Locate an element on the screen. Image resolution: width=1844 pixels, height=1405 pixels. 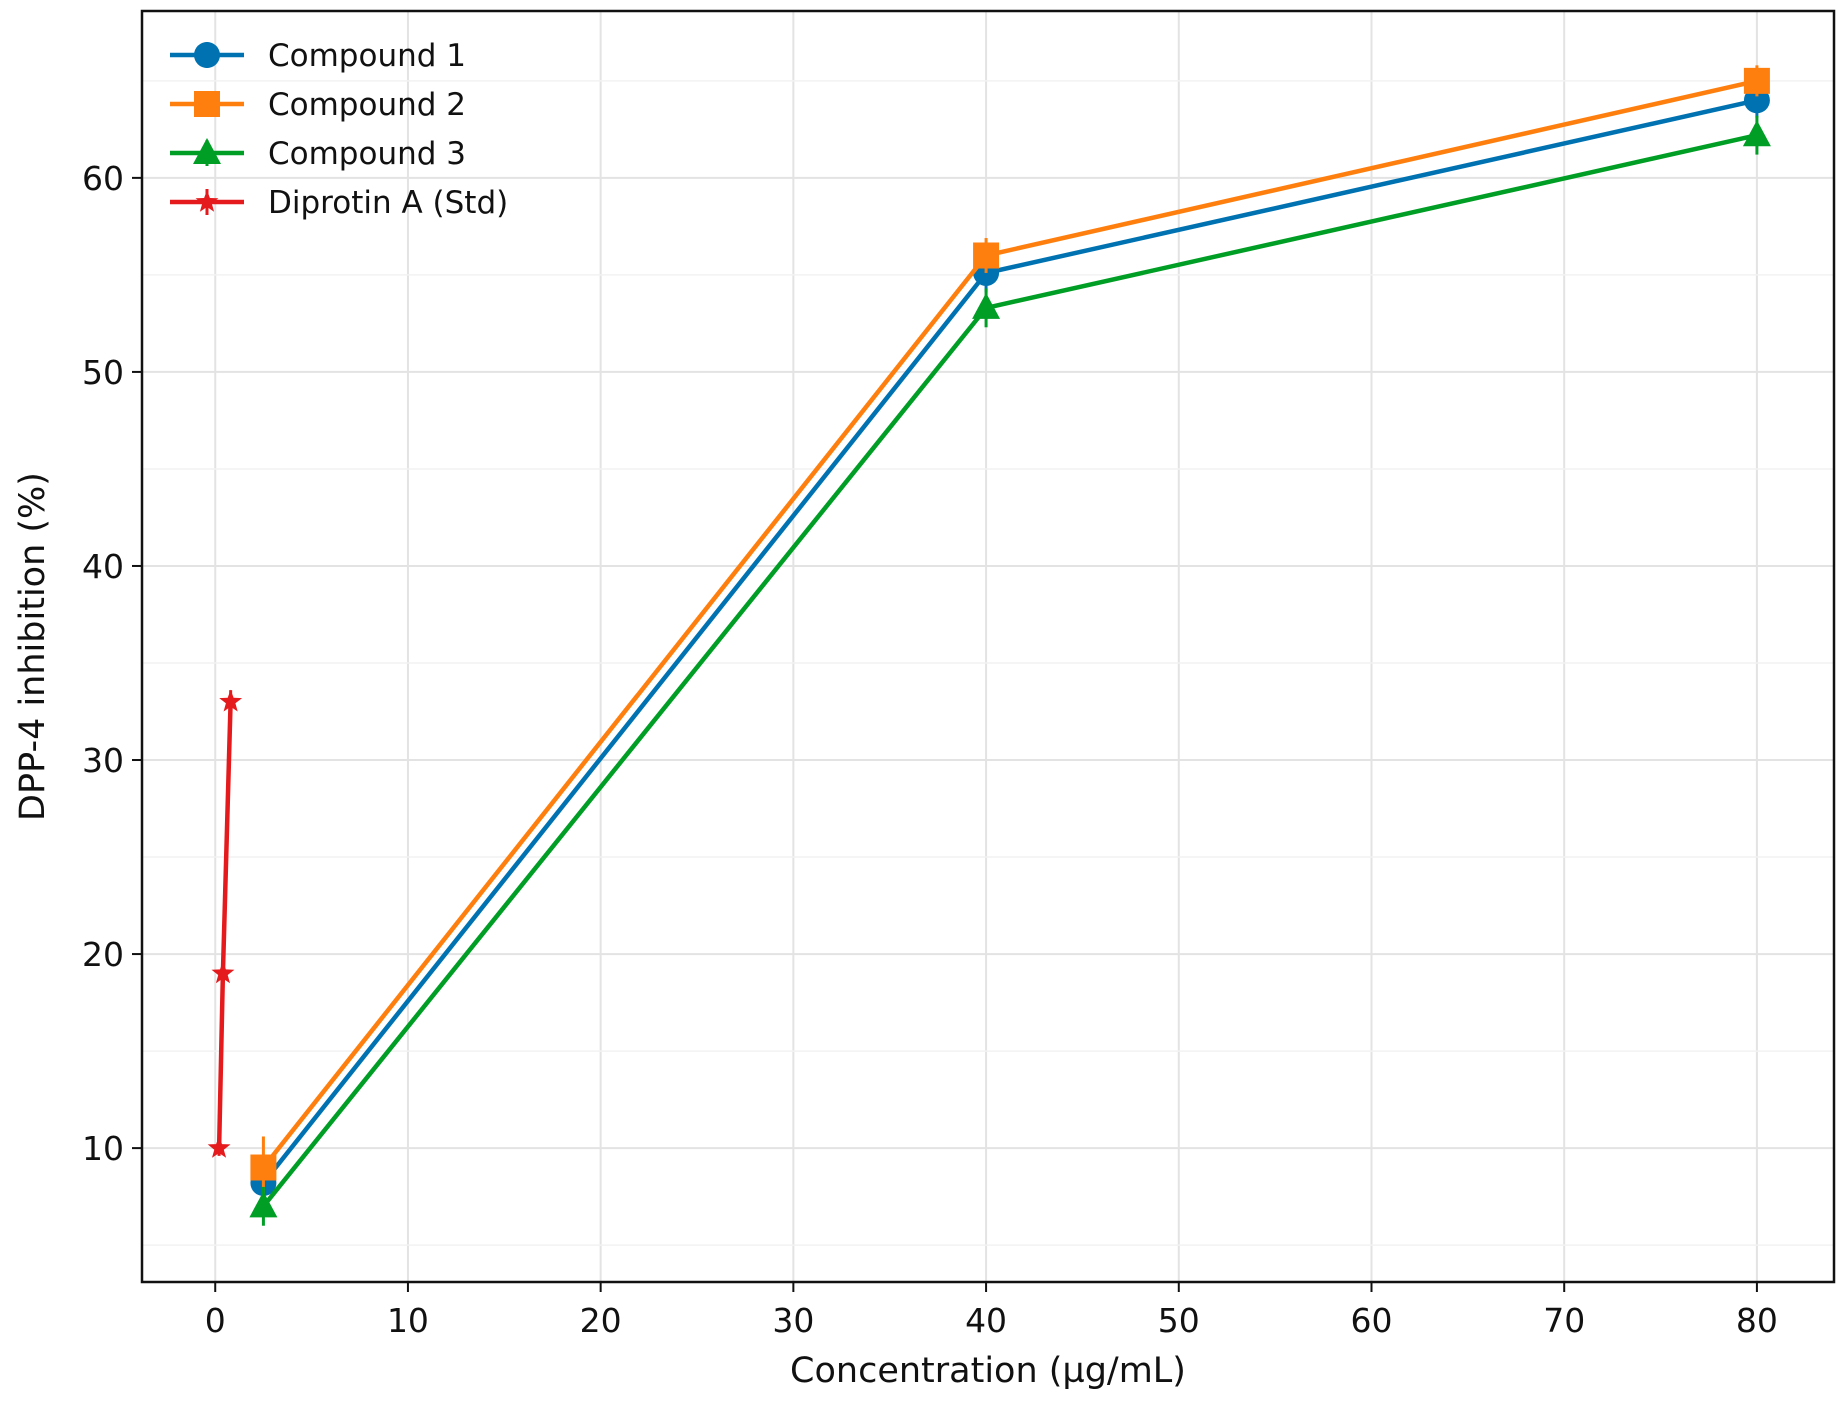
legend-entry: Compound 3 is located at coordinates (318, 154).